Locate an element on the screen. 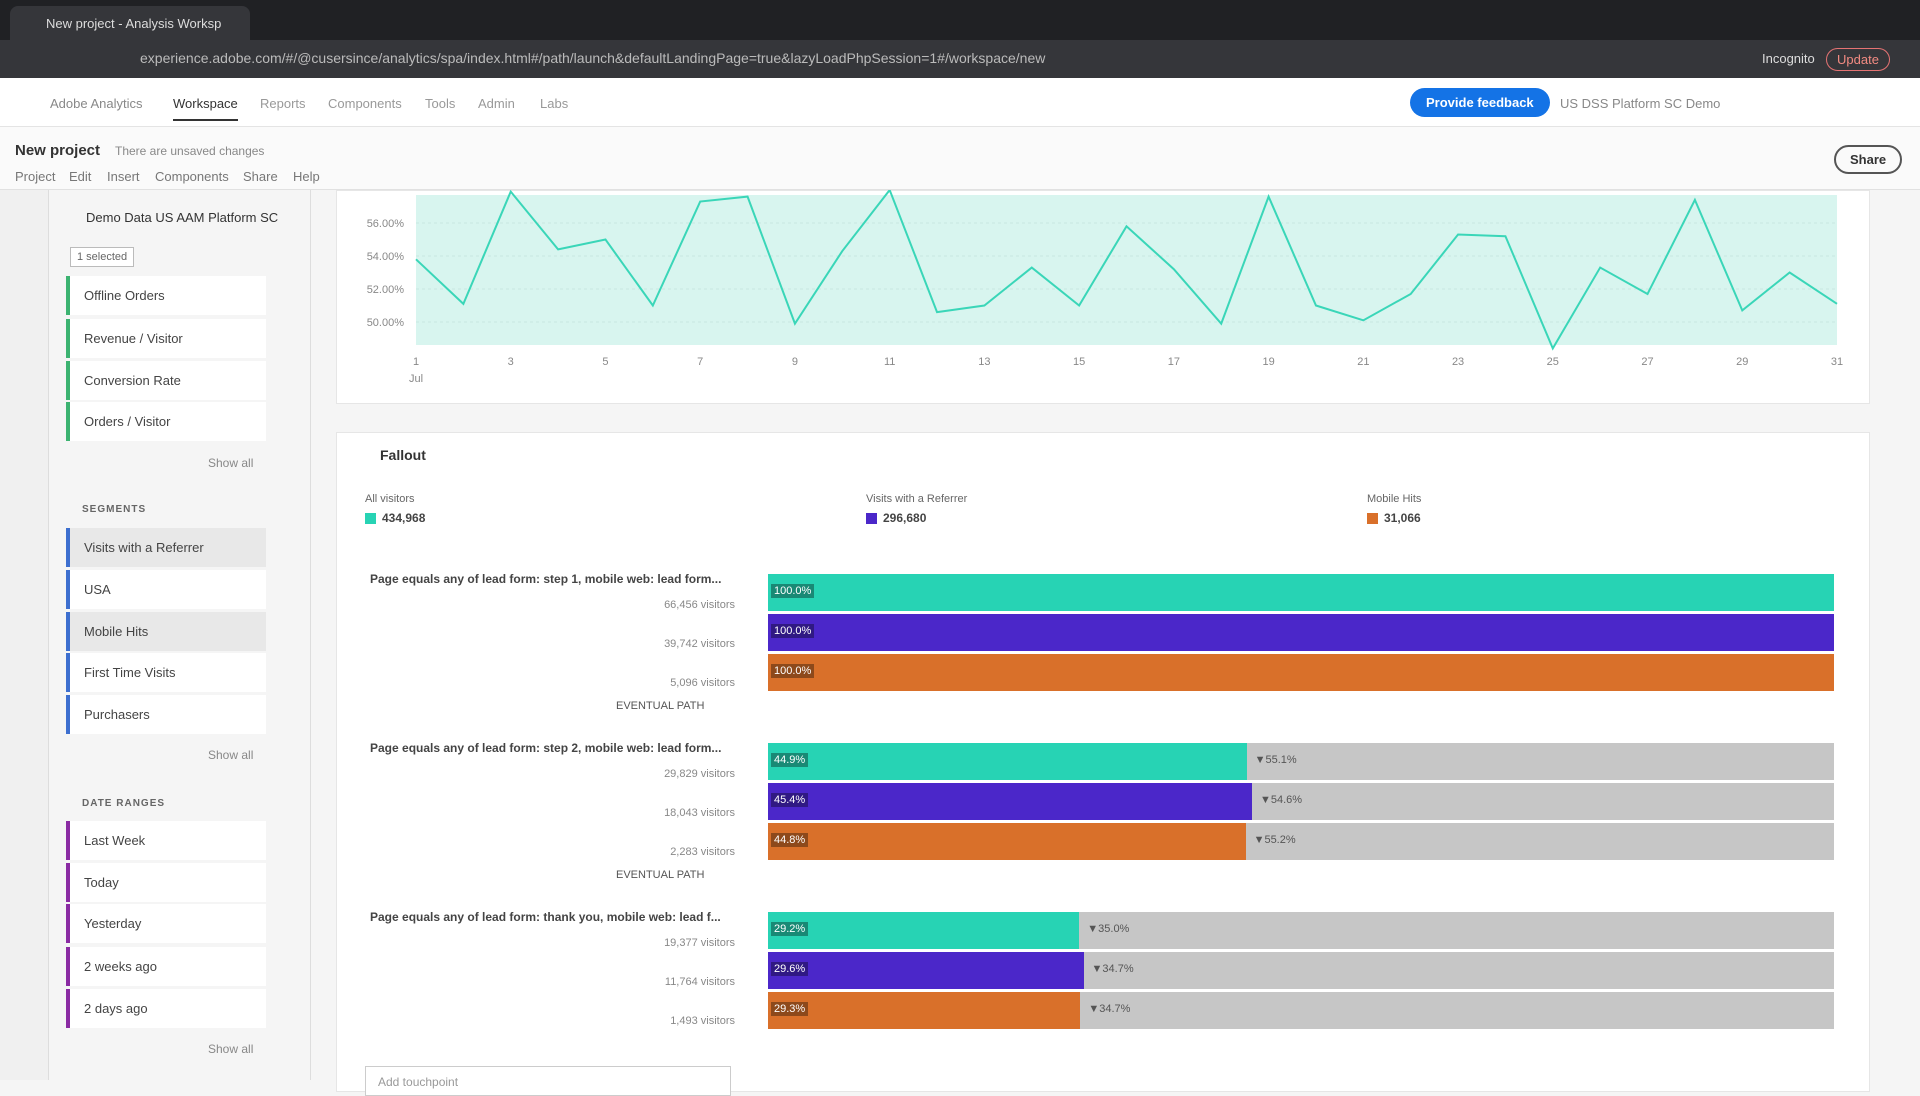 This screenshot has width=1920, height=1096. tab-bar is located at coordinates (960, 20).